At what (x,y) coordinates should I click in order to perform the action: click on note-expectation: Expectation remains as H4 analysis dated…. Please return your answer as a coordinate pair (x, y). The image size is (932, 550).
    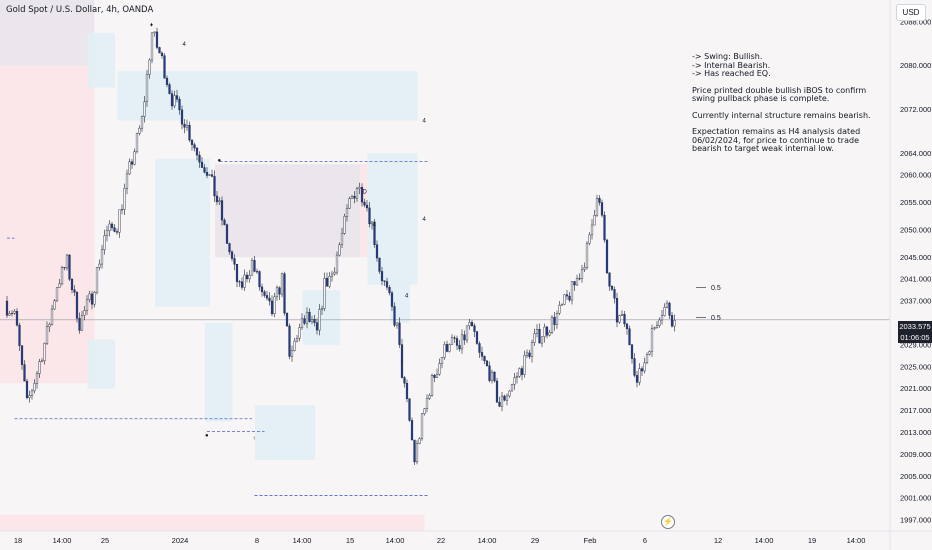
    Looking at the image, I should click on (777, 140).